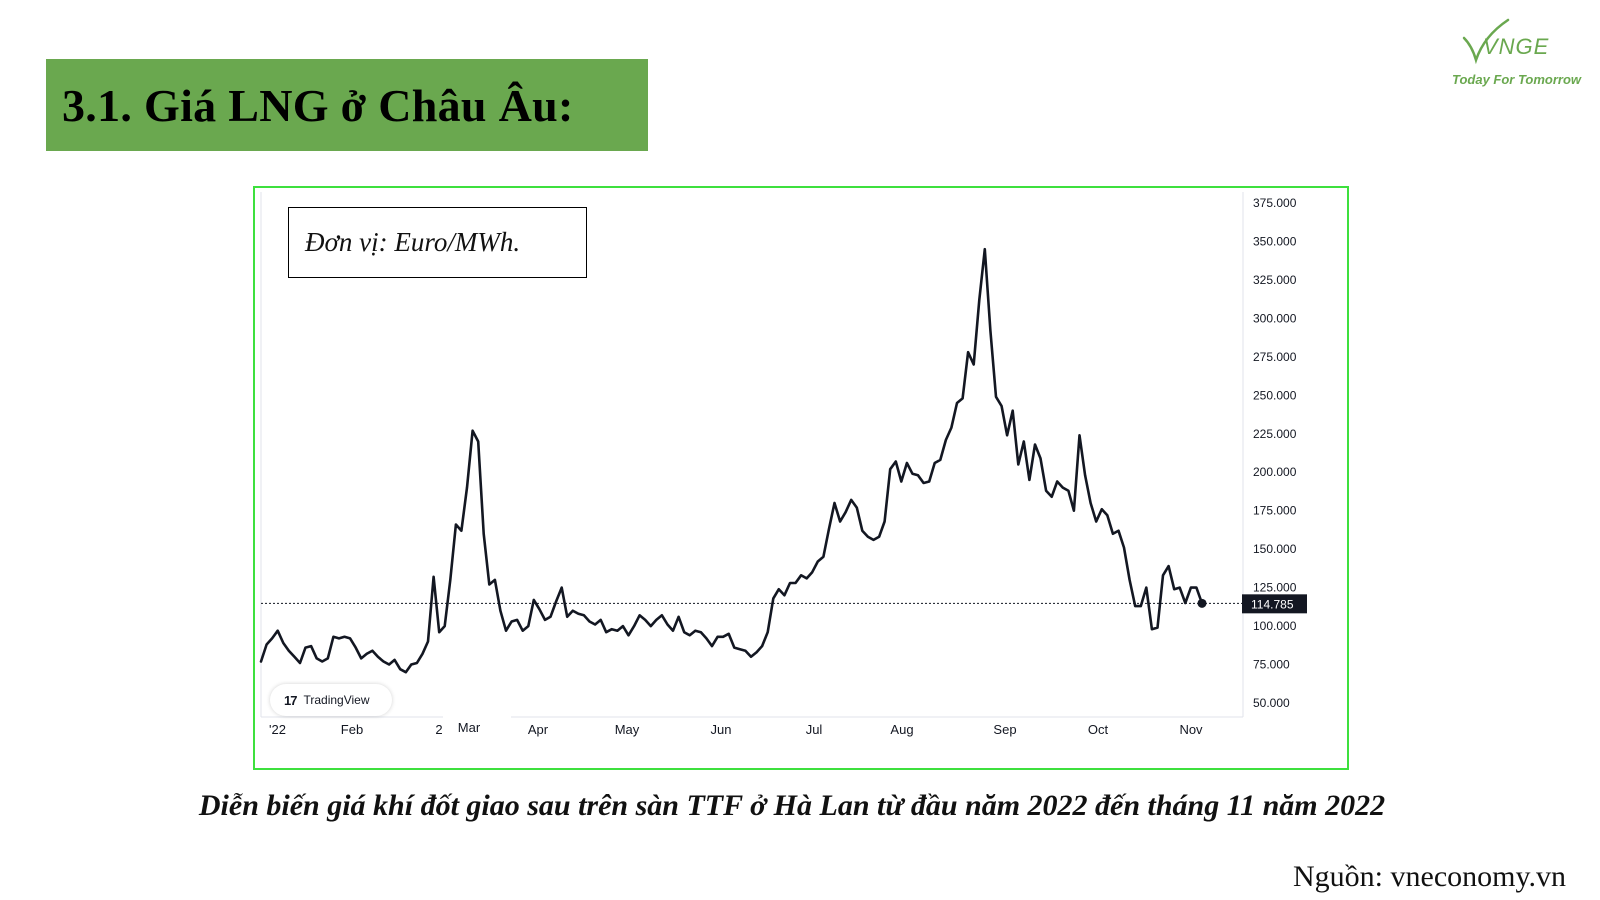 This screenshot has width=1600, height=900. What do you see at coordinates (627, 729) in the screenshot?
I see `x-tick-label: May` at bounding box center [627, 729].